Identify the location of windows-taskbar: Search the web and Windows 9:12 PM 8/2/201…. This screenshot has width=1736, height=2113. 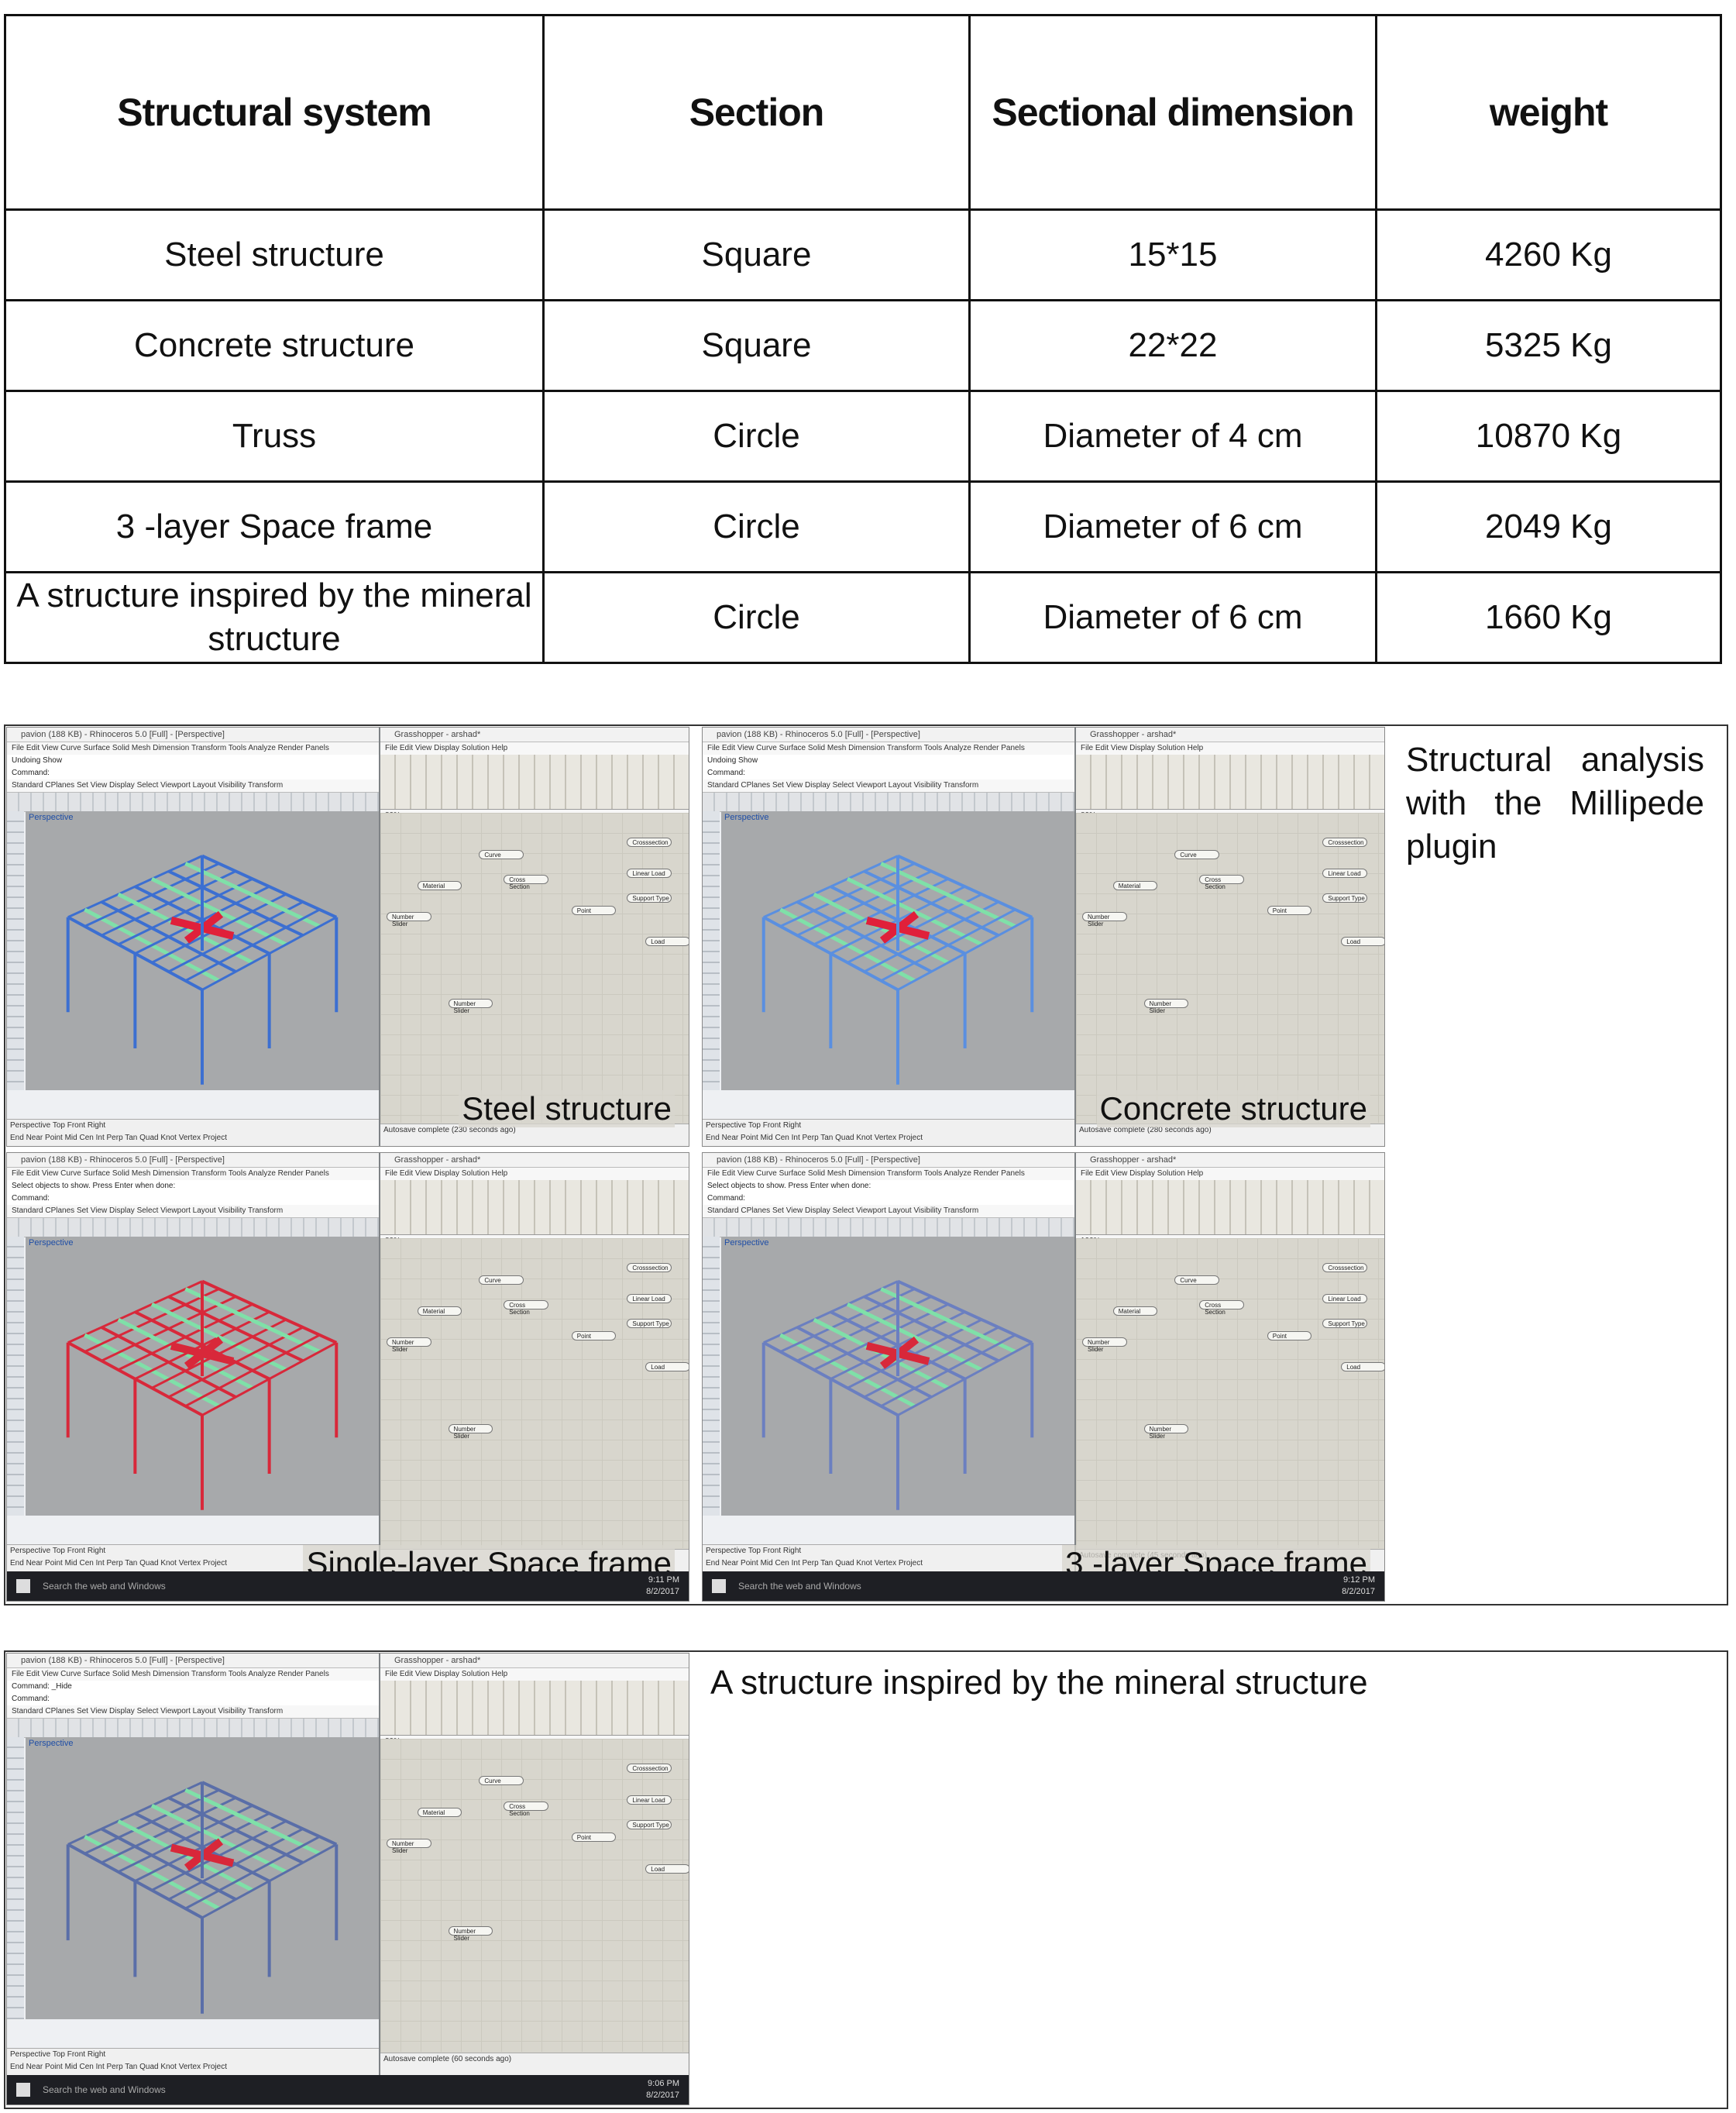
(1043, 1586).